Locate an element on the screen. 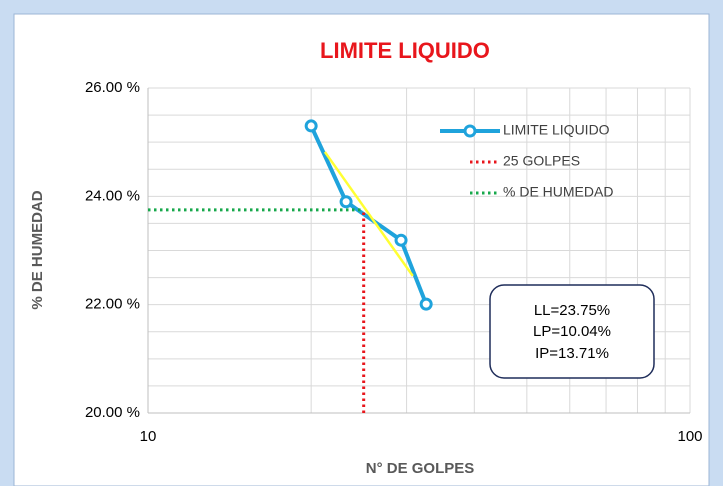 This screenshot has height=486, width=723. trend-line is located at coordinates (368, 214).